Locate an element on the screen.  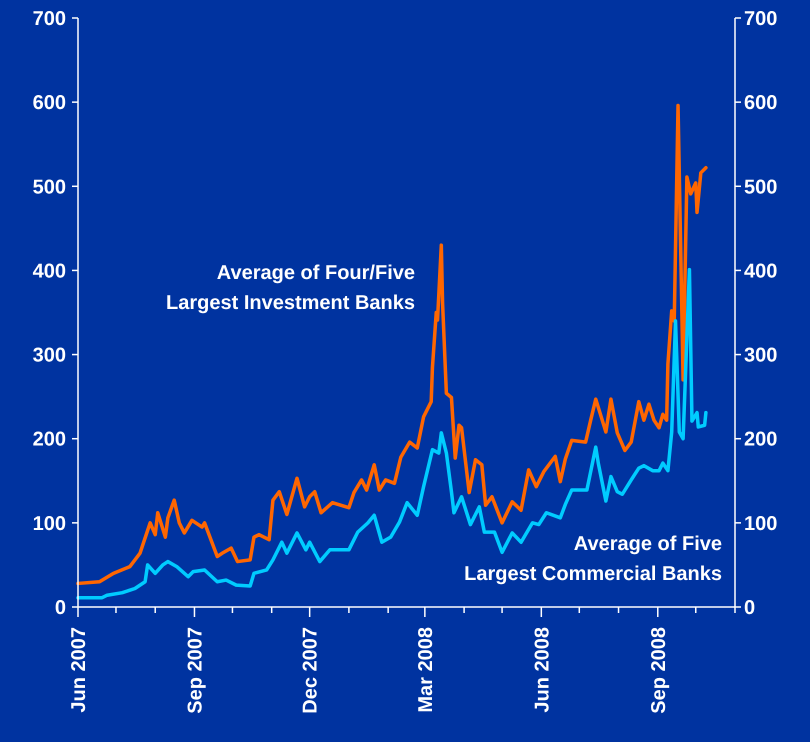
y2-tick-label: 600 is located at coordinates (761, 103).